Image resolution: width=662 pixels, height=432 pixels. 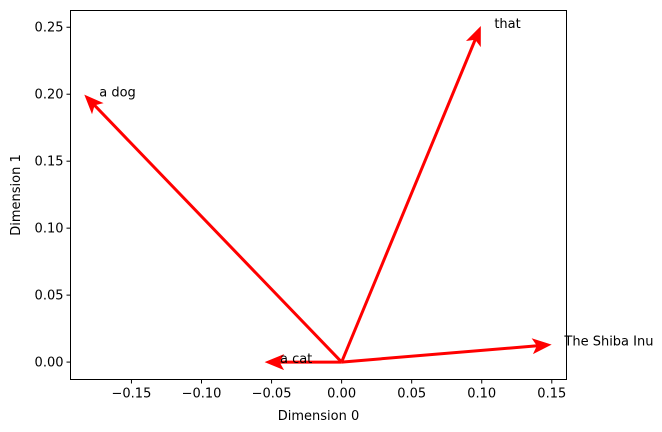 What do you see at coordinates (49, 296) in the screenshot?
I see `y-tick-label: 0.05` at bounding box center [49, 296].